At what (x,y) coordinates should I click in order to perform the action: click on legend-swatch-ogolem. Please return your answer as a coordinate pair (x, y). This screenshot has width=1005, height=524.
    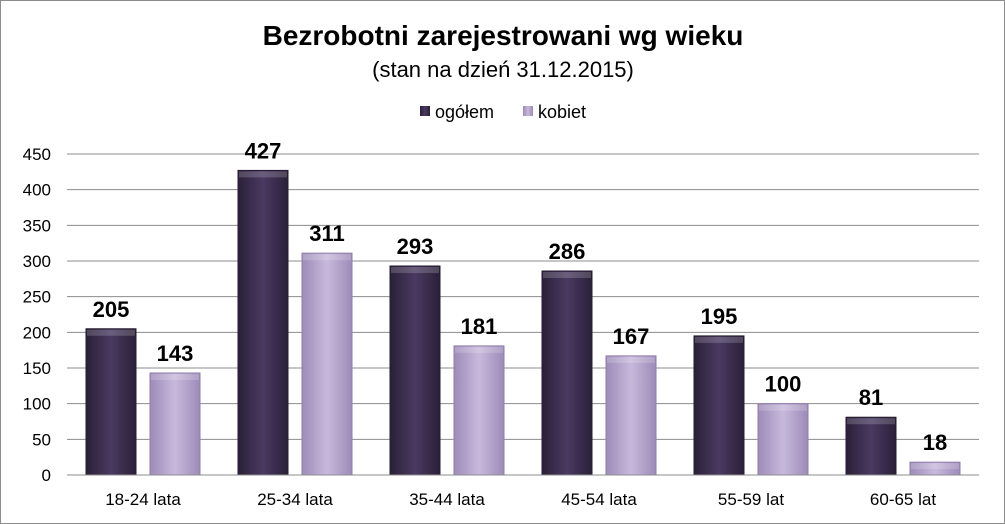
    Looking at the image, I should click on (425, 111).